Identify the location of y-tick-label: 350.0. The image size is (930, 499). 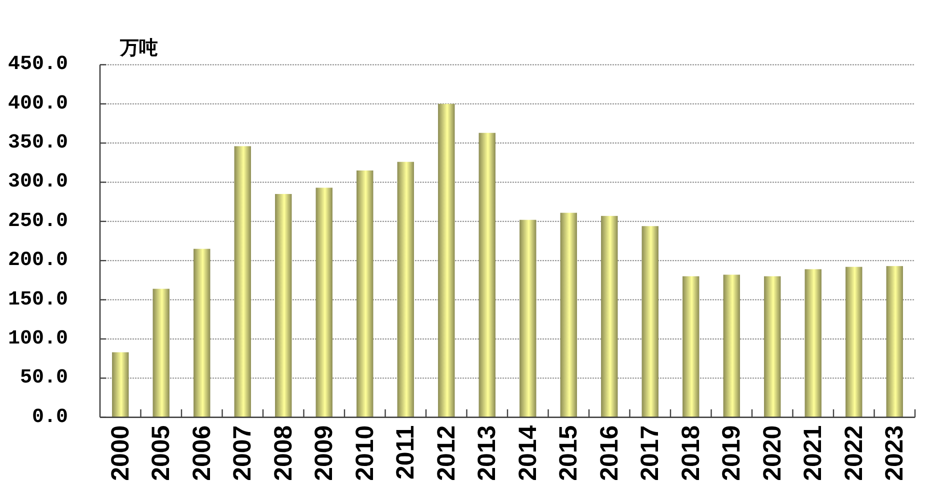
(38, 143).